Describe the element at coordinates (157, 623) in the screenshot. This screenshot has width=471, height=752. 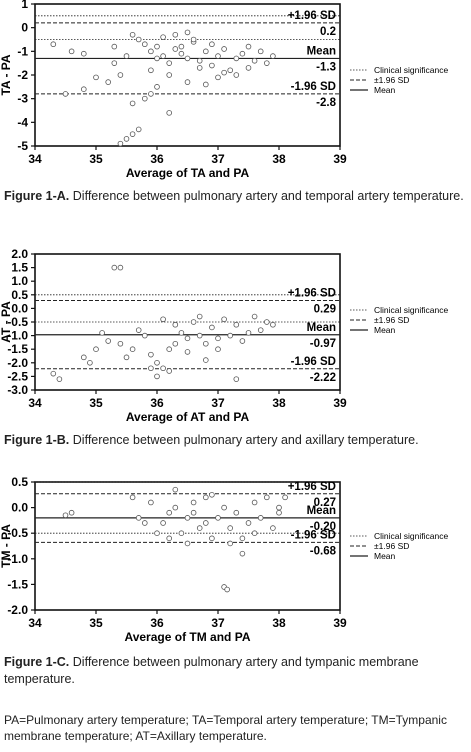
I see `x-tick-label: 36` at that location.